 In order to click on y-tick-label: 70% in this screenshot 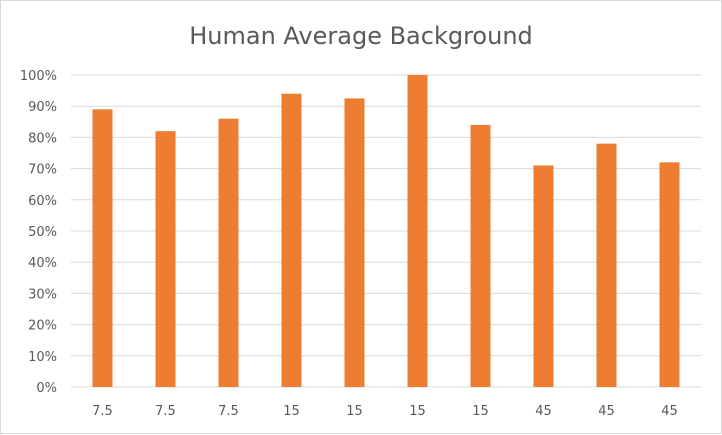, I will do `click(42, 170)`.